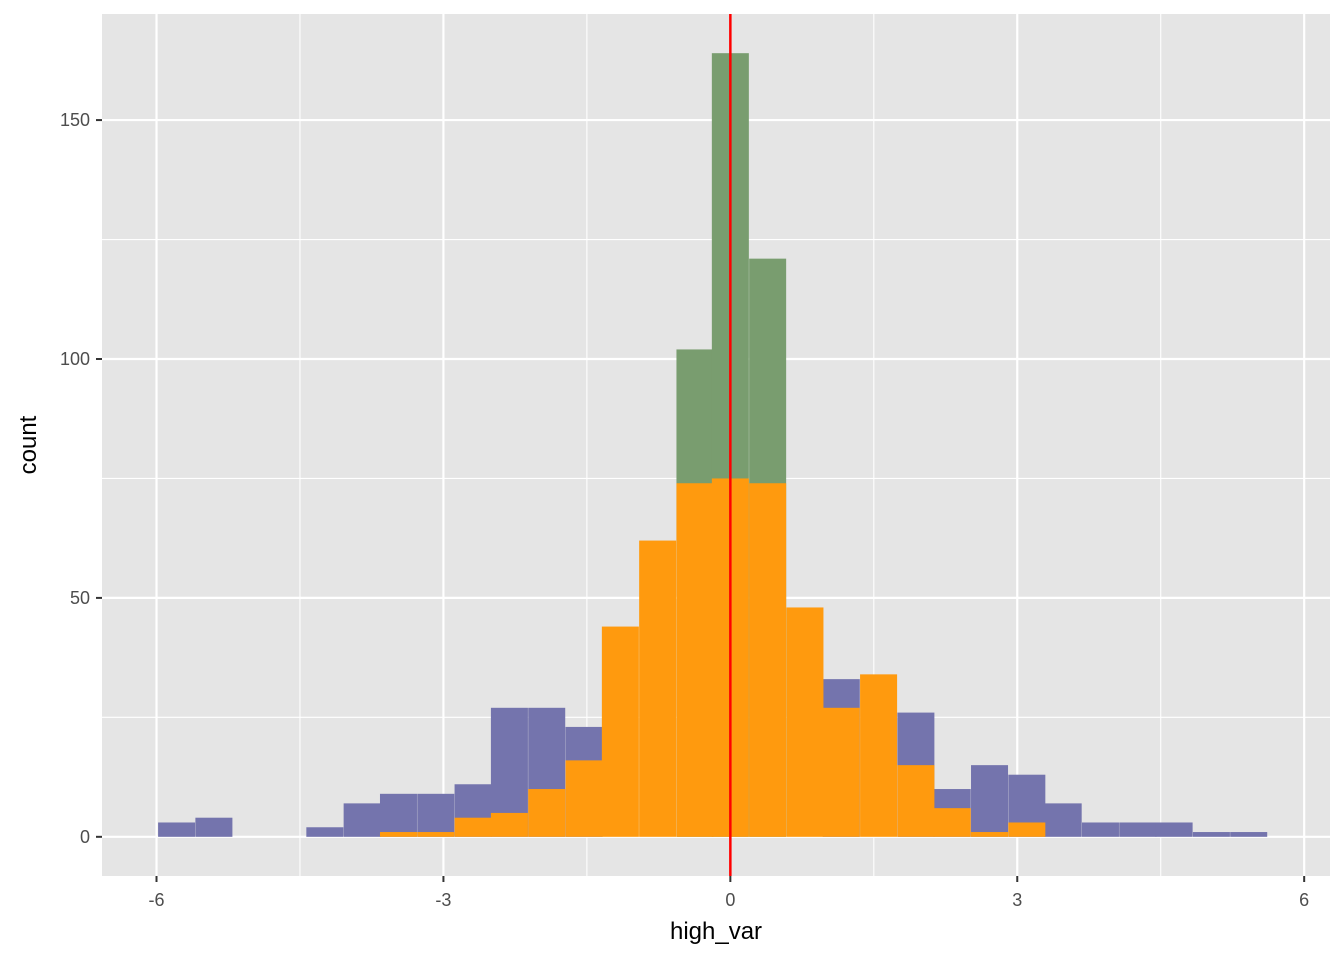  Describe the element at coordinates (28, 444) in the screenshot. I see `y-axis-title: count` at that location.